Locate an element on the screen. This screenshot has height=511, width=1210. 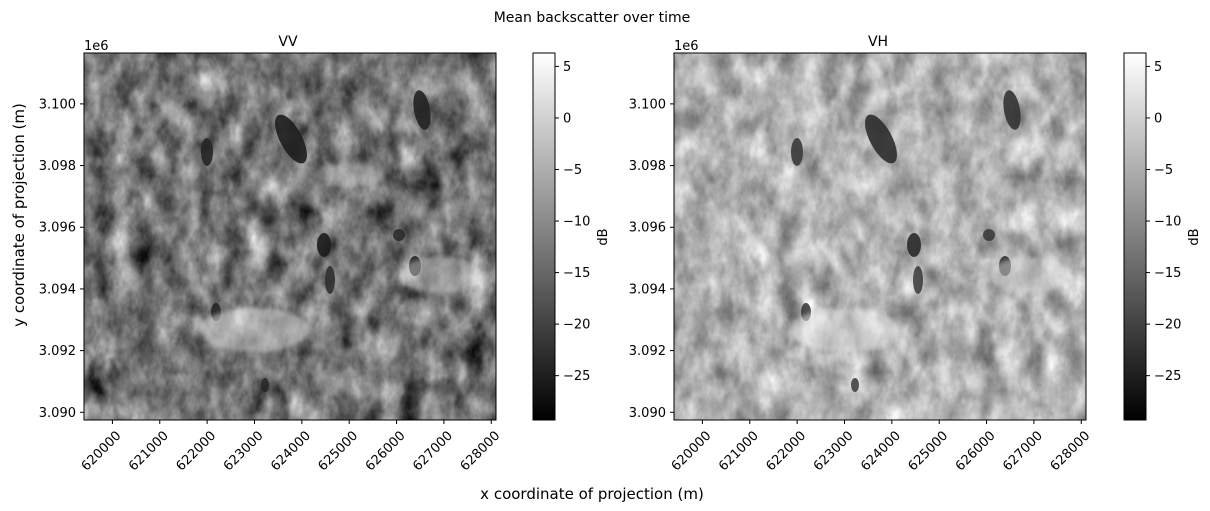
vv-x-tick-label: 621000 is located at coordinates (149, 451).